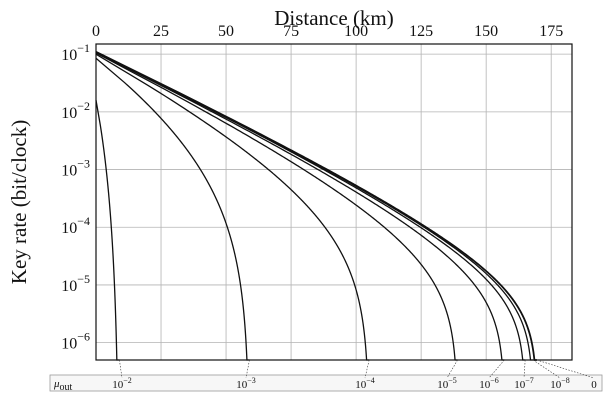  I want to click on mu-value-label: 10−2, so click(122, 383).